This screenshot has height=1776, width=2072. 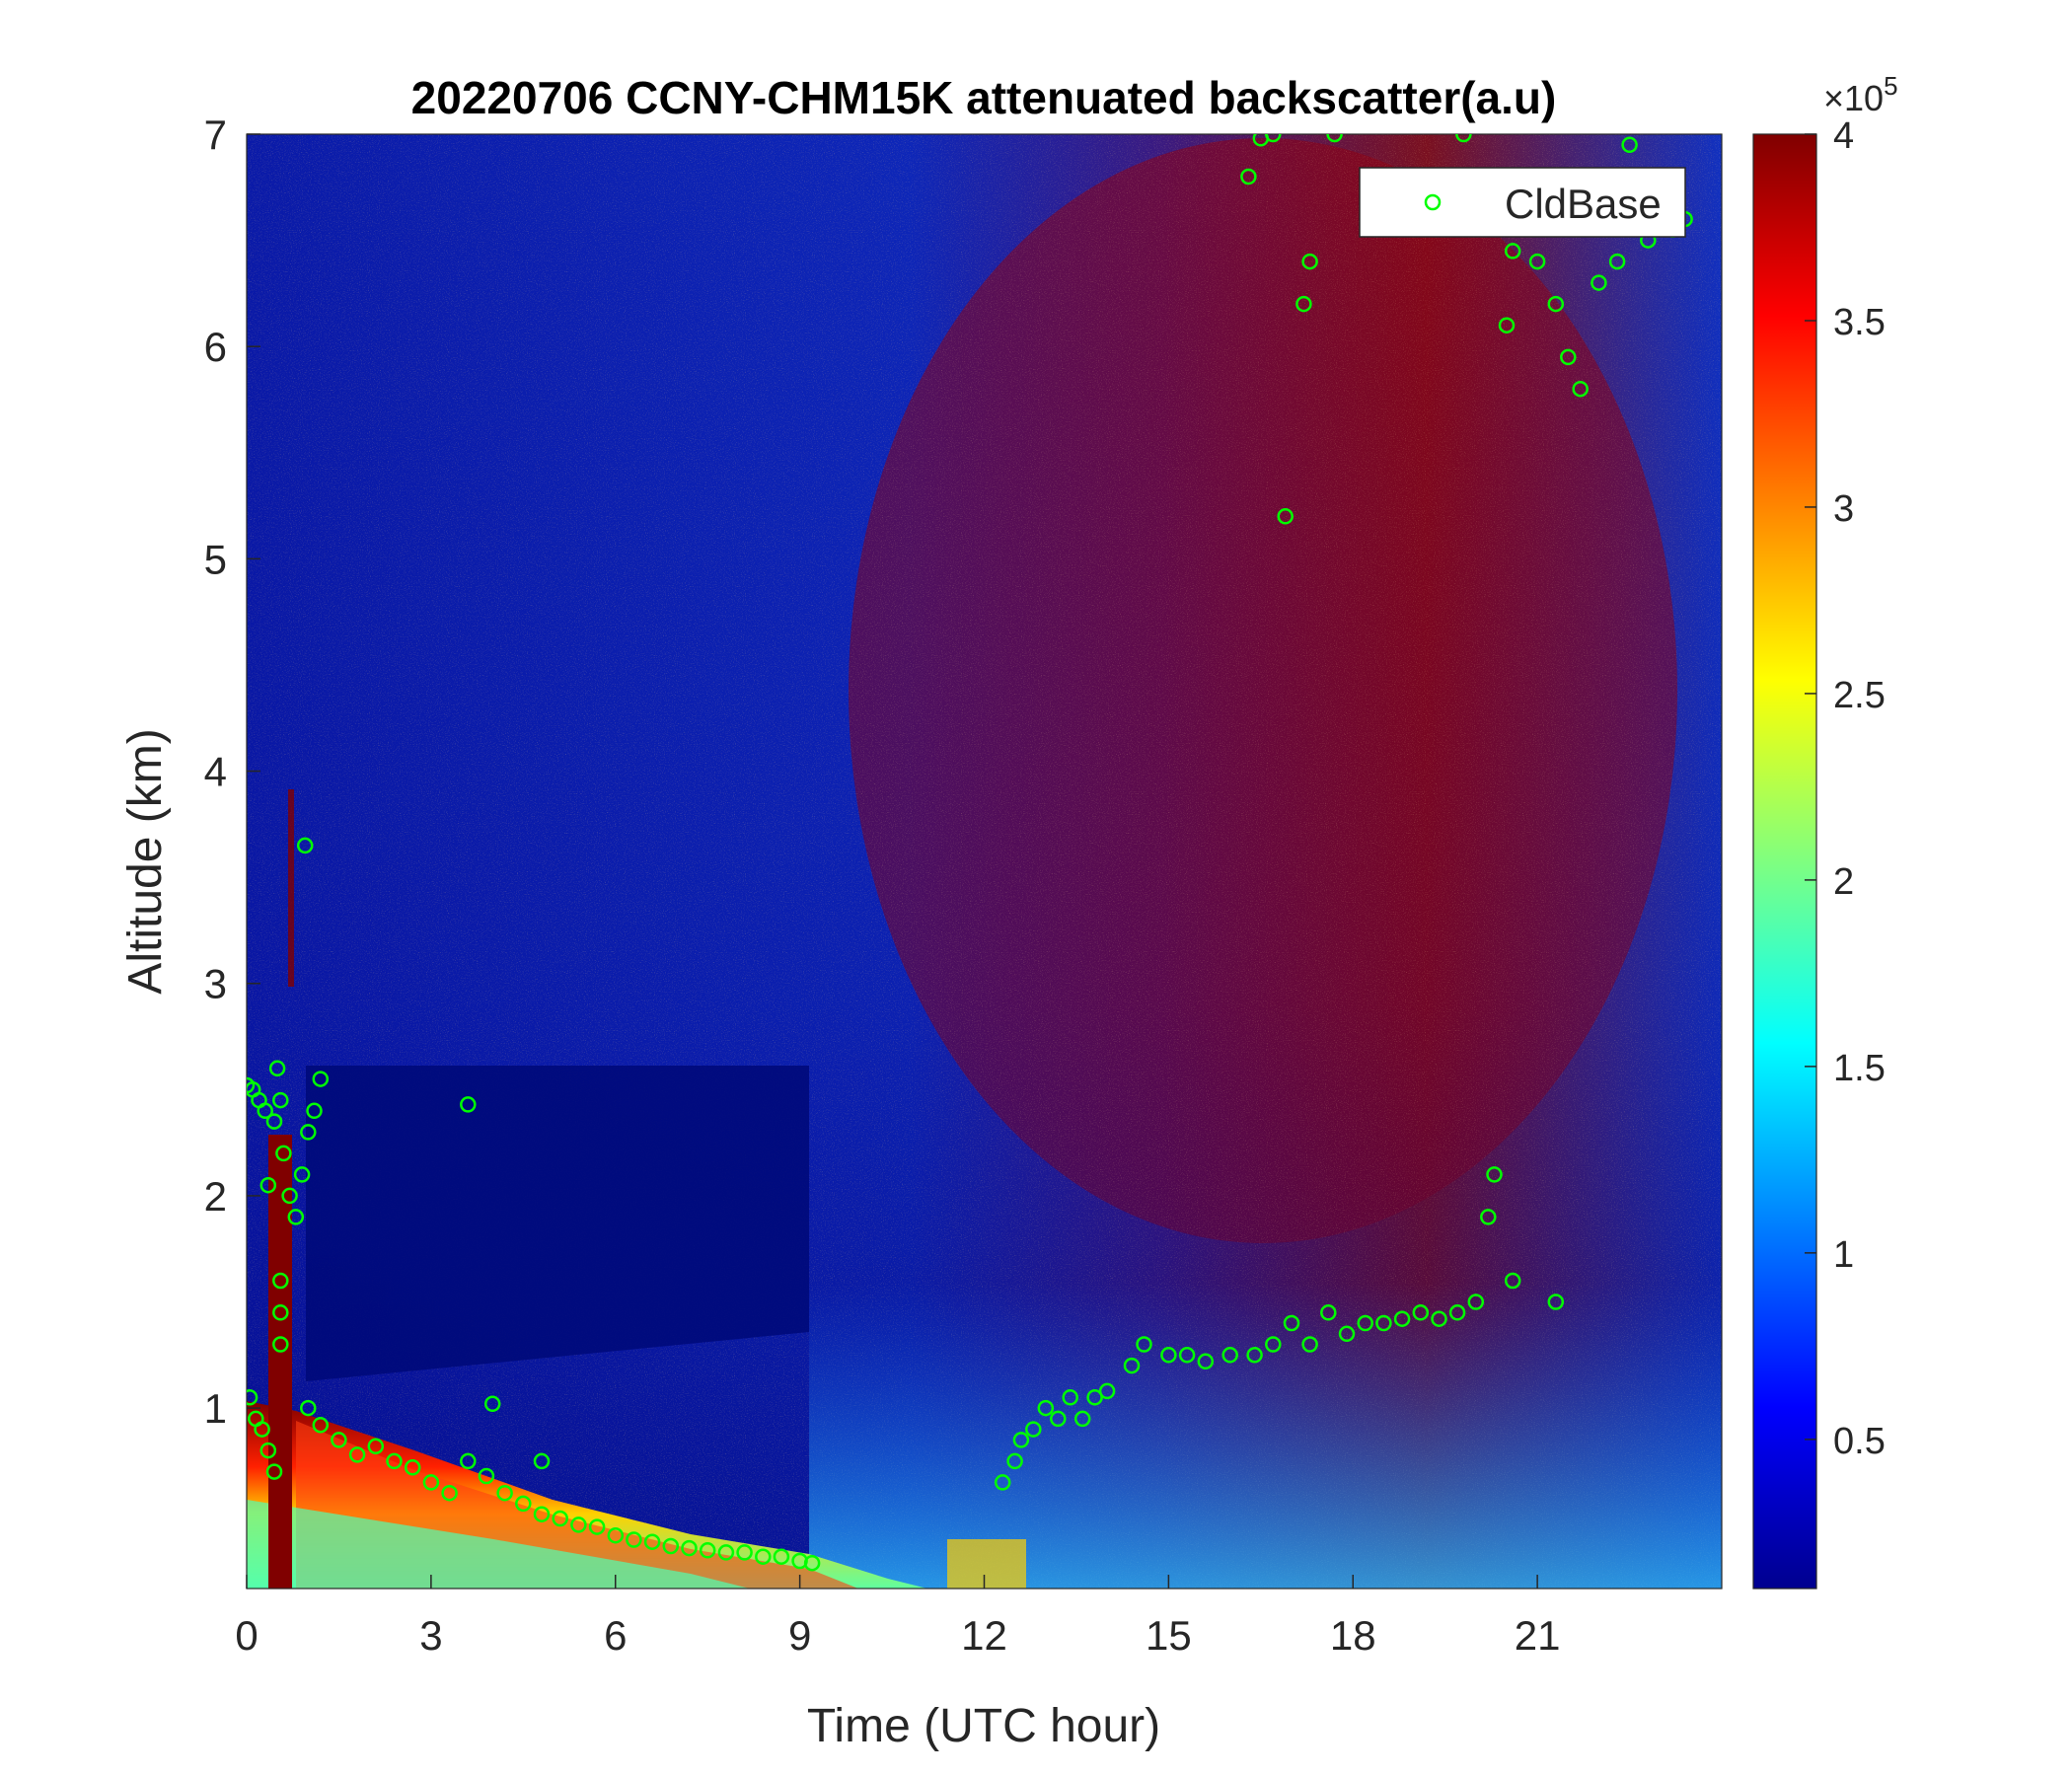 I want to click on x-tick-label: 9, so click(x=800, y=1636).